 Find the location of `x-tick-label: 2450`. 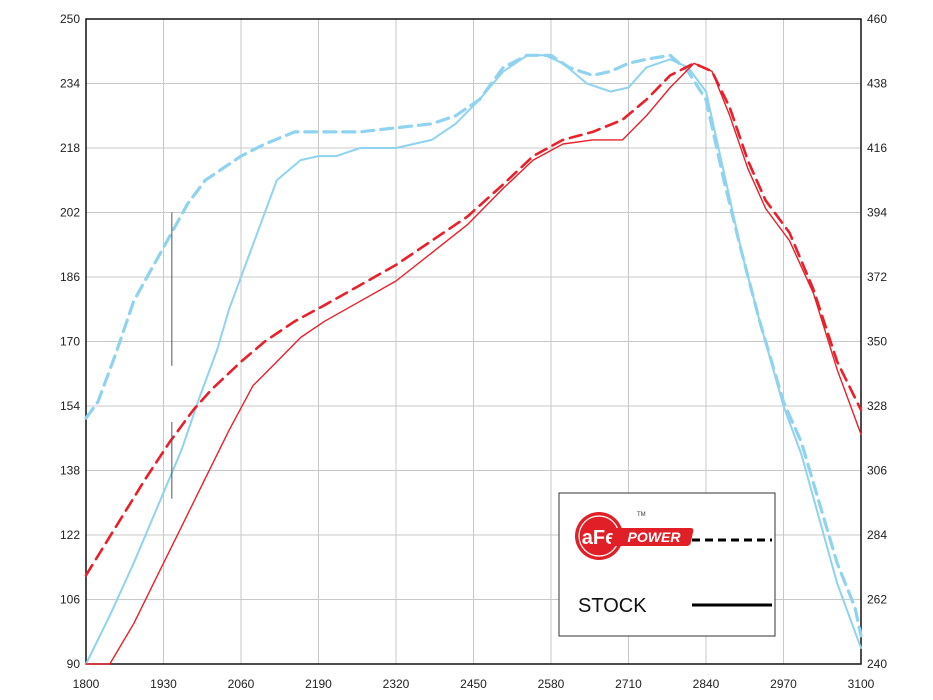

x-tick-label: 2450 is located at coordinates (473, 684).